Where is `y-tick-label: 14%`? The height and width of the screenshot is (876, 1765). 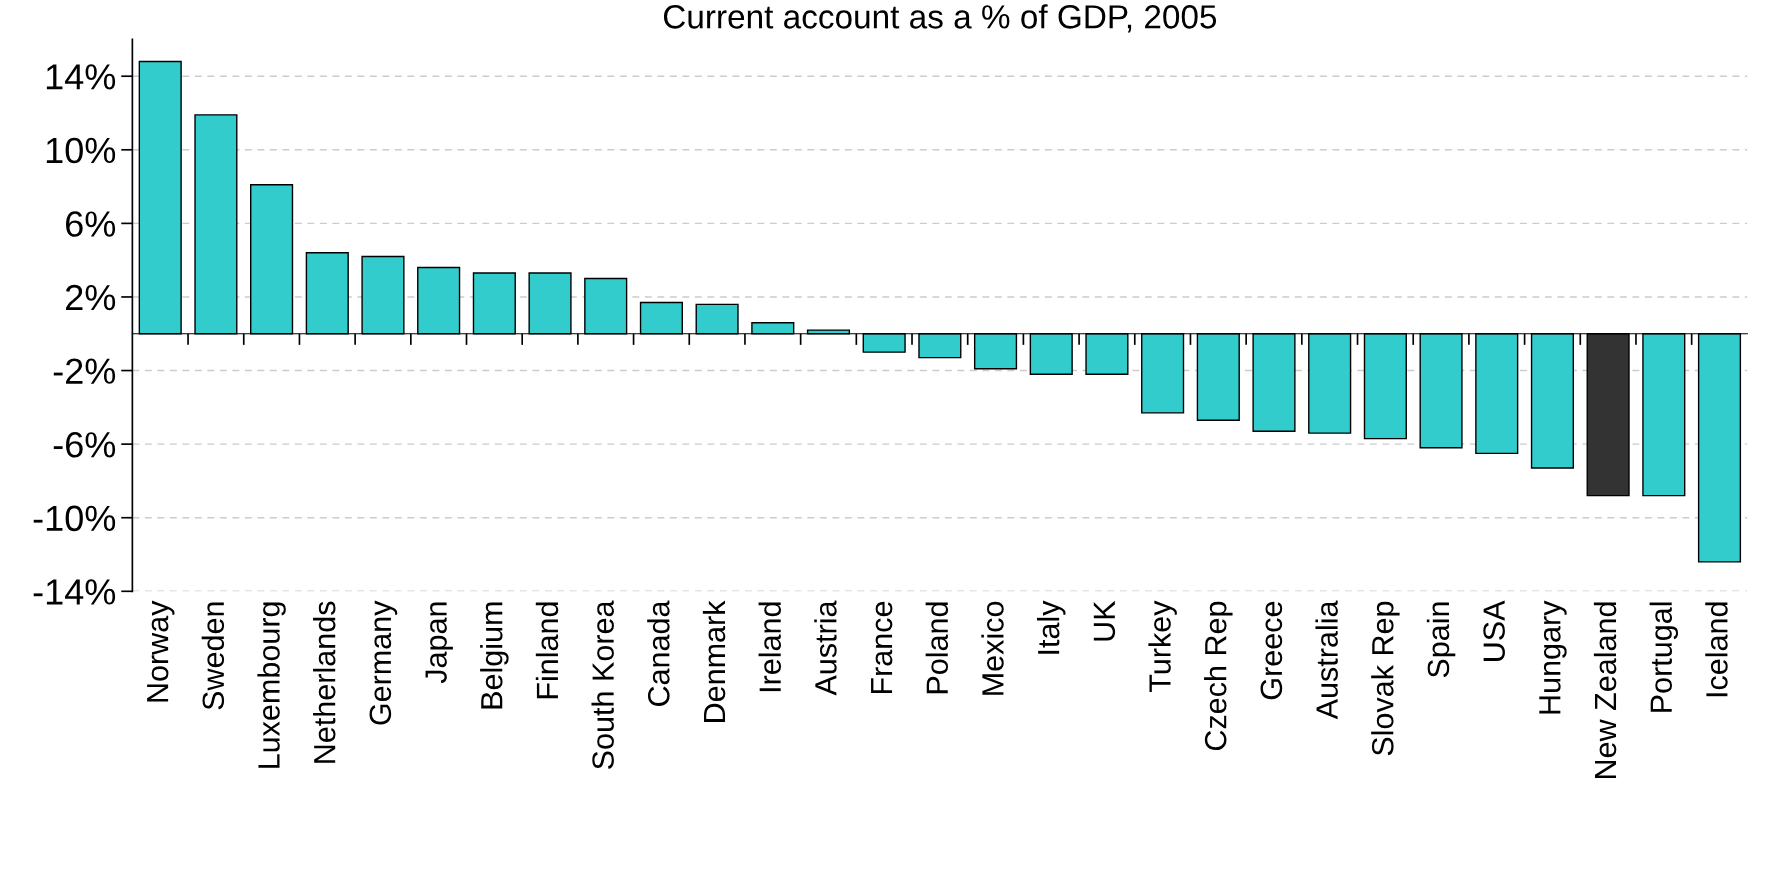 y-tick-label: 14% is located at coordinates (81, 77).